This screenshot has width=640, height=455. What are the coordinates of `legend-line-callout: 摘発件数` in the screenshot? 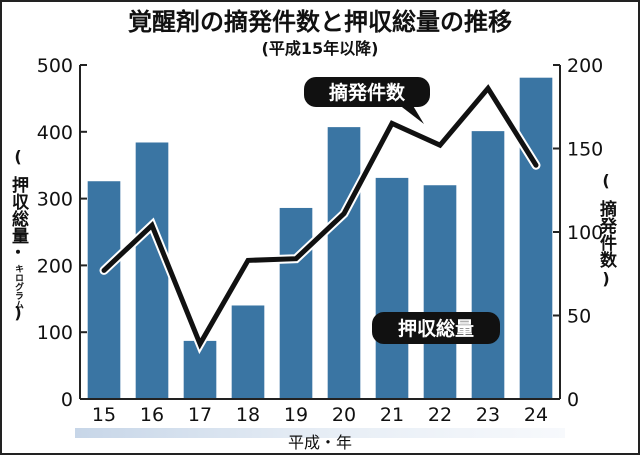 It's located at (367, 100).